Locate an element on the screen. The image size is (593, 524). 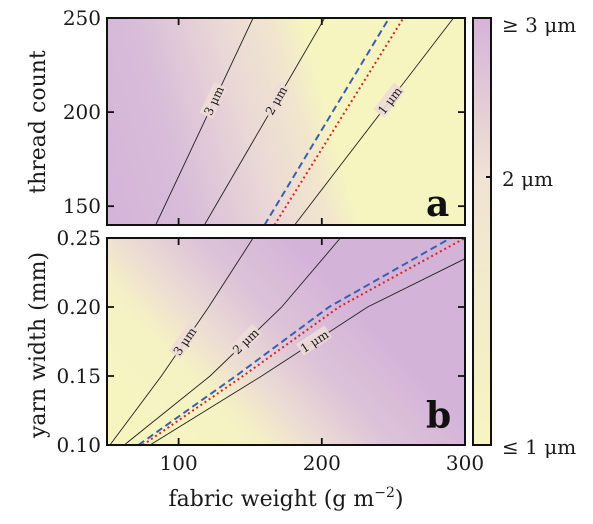
ylabel-yarn-width: yarn width (mm) is located at coordinates (38, 345).